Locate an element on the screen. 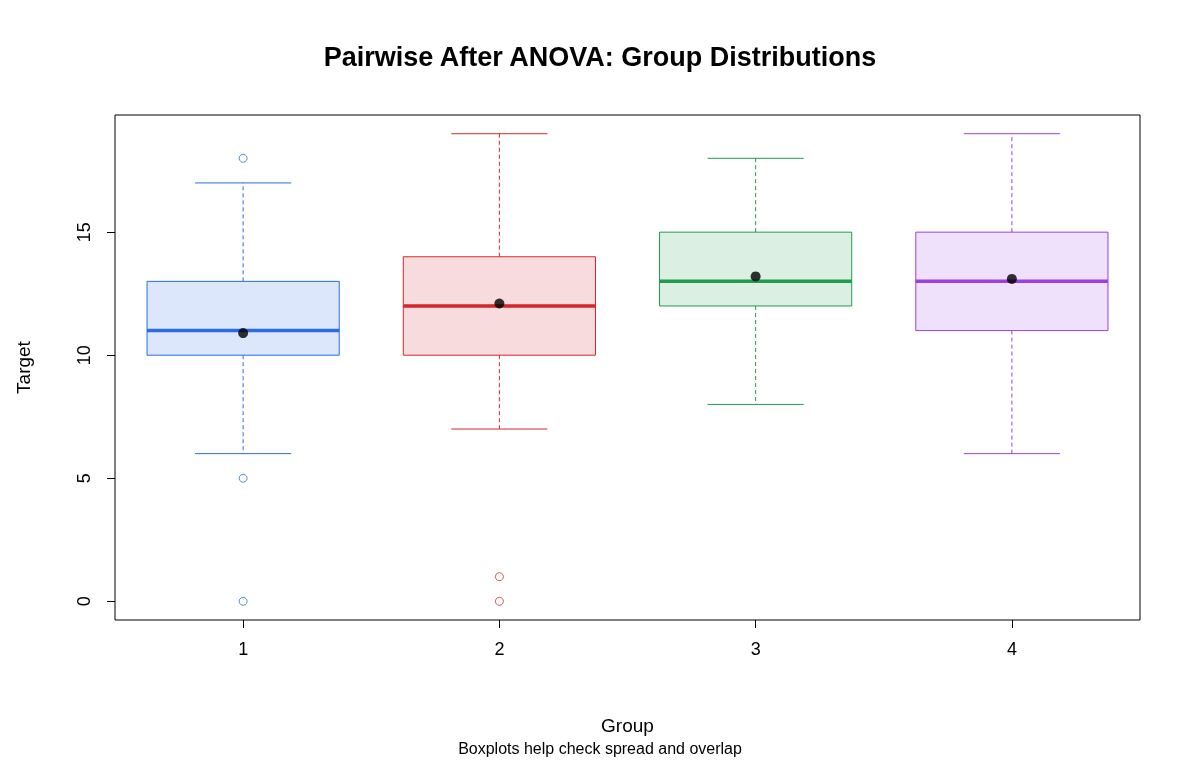 The image size is (1200, 760). y-axis-title: Target is located at coordinates (23, 367).